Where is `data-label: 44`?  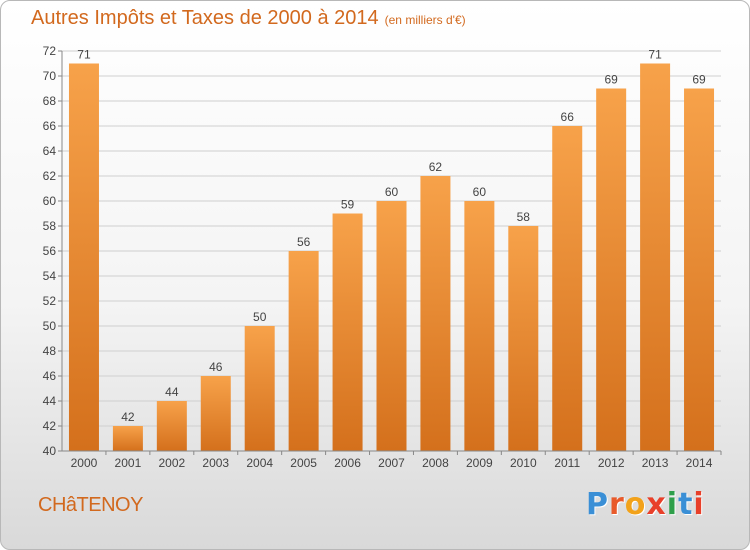
data-label: 44 is located at coordinates (172, 392).